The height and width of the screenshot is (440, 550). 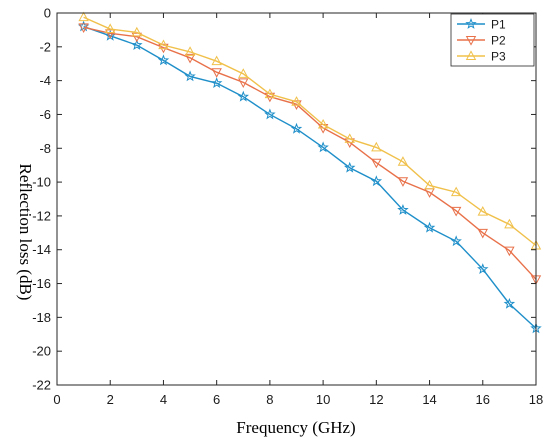 I want to click on x-tick-label: 18, so click(x=536, y=399).